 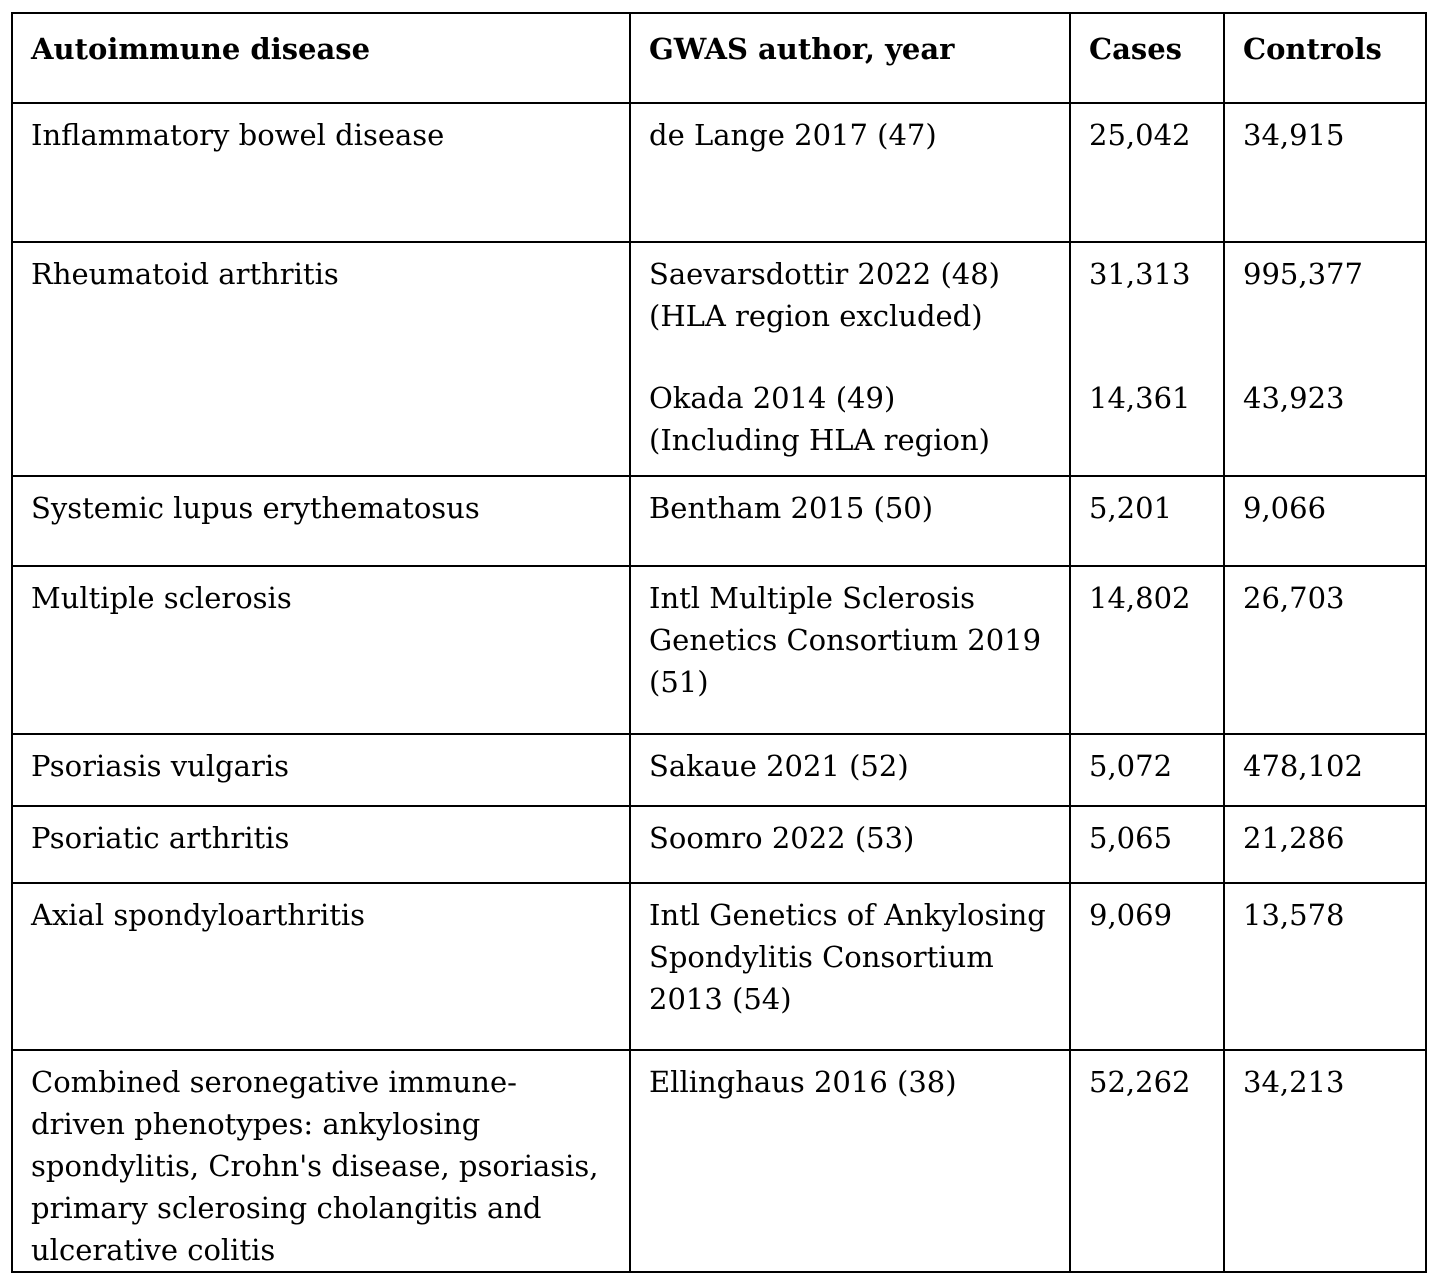 What do you see at coordinates (286, 1208) in the screenshot?
I see `disease-line: primary sclerosing cholangitis and` at bounding box center [286, 1208].